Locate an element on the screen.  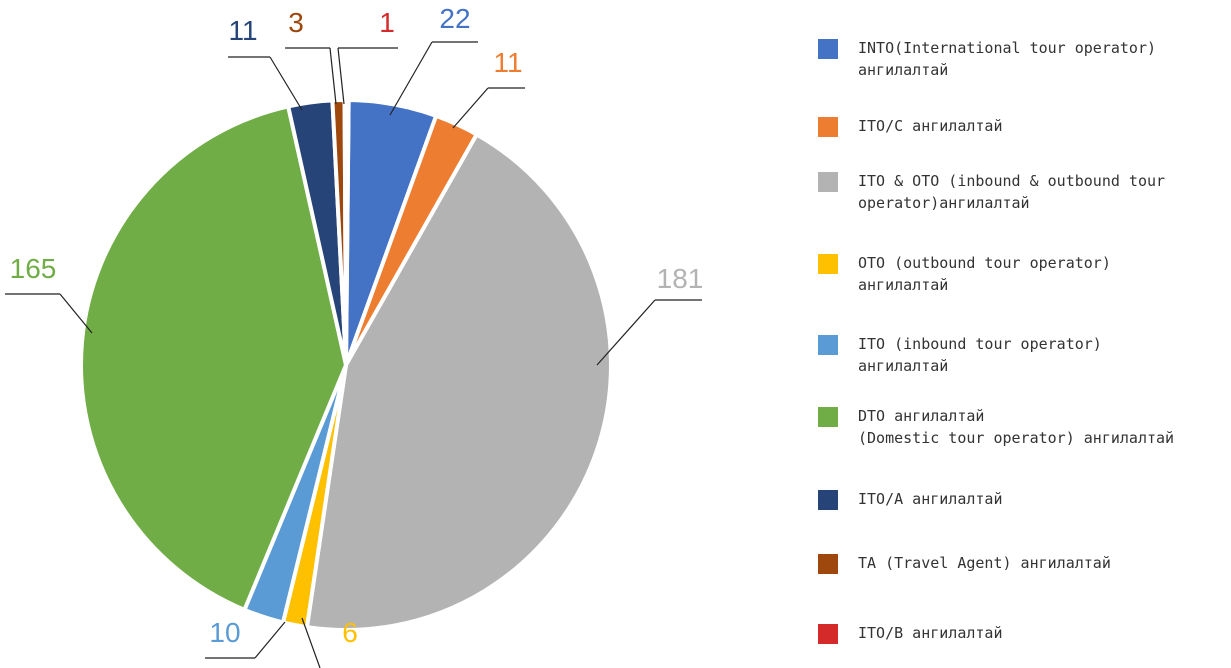
legend-item: ITO/C ангилалтай is located at coordinates (910, 126).